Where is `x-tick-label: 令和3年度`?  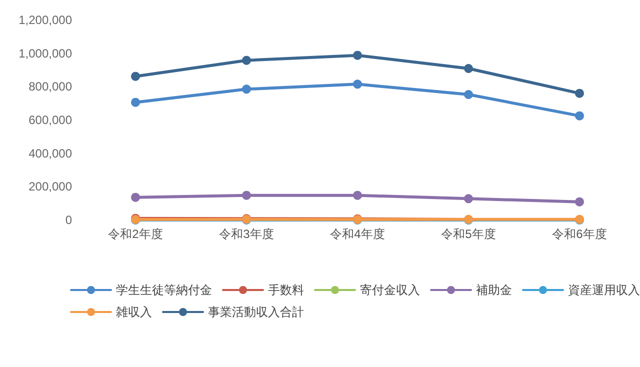
x-tick-label: 令和3年度 is located at coordinates (246, 234).